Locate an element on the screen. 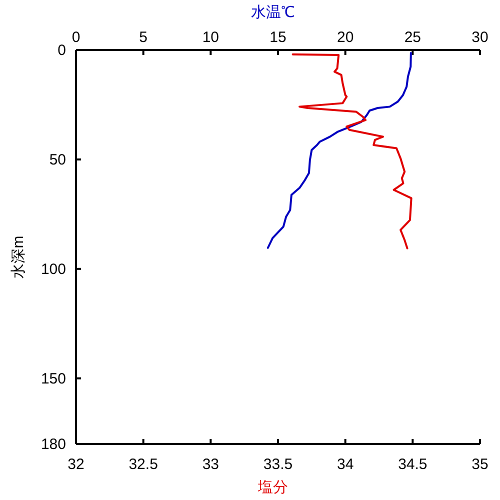  y-tick-label: 50 is located at coordinates (57, 159).